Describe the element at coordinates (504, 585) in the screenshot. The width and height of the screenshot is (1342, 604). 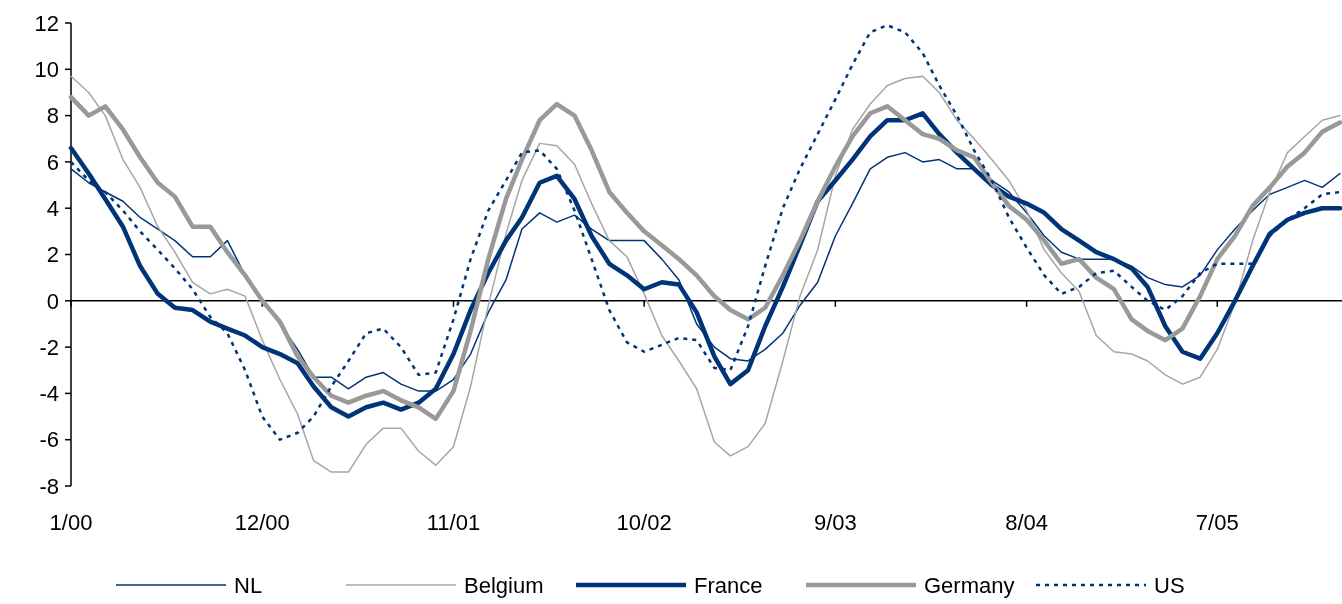
I see `legend-label: Belgium` at that location.